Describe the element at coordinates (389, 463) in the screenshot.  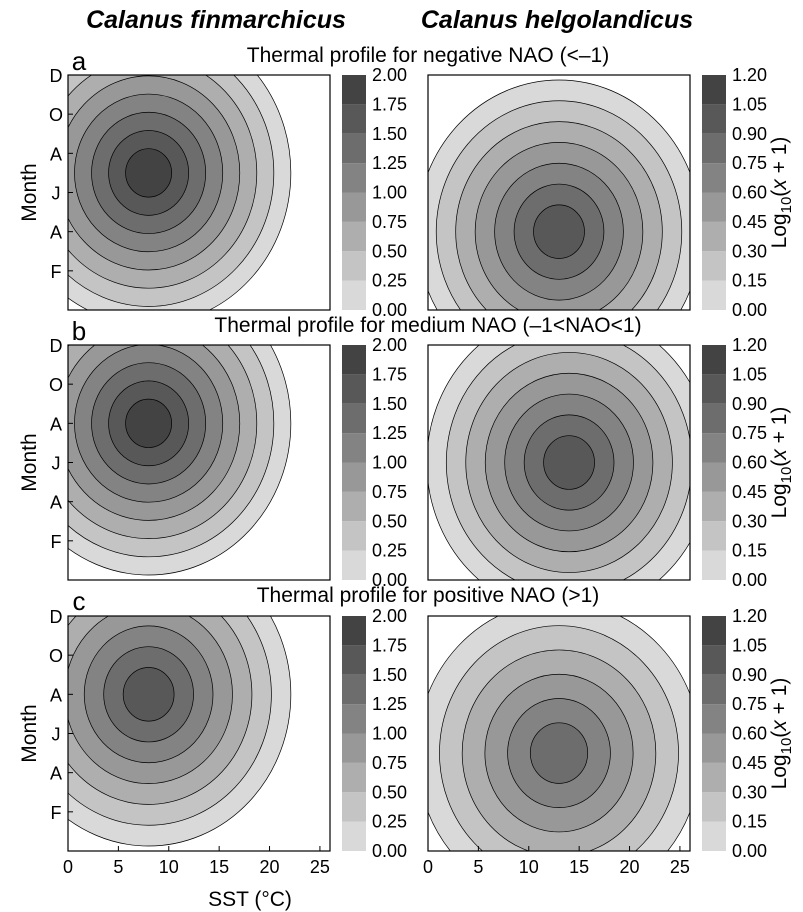
I see `colorbar-tick-label: 1.00` at that location.